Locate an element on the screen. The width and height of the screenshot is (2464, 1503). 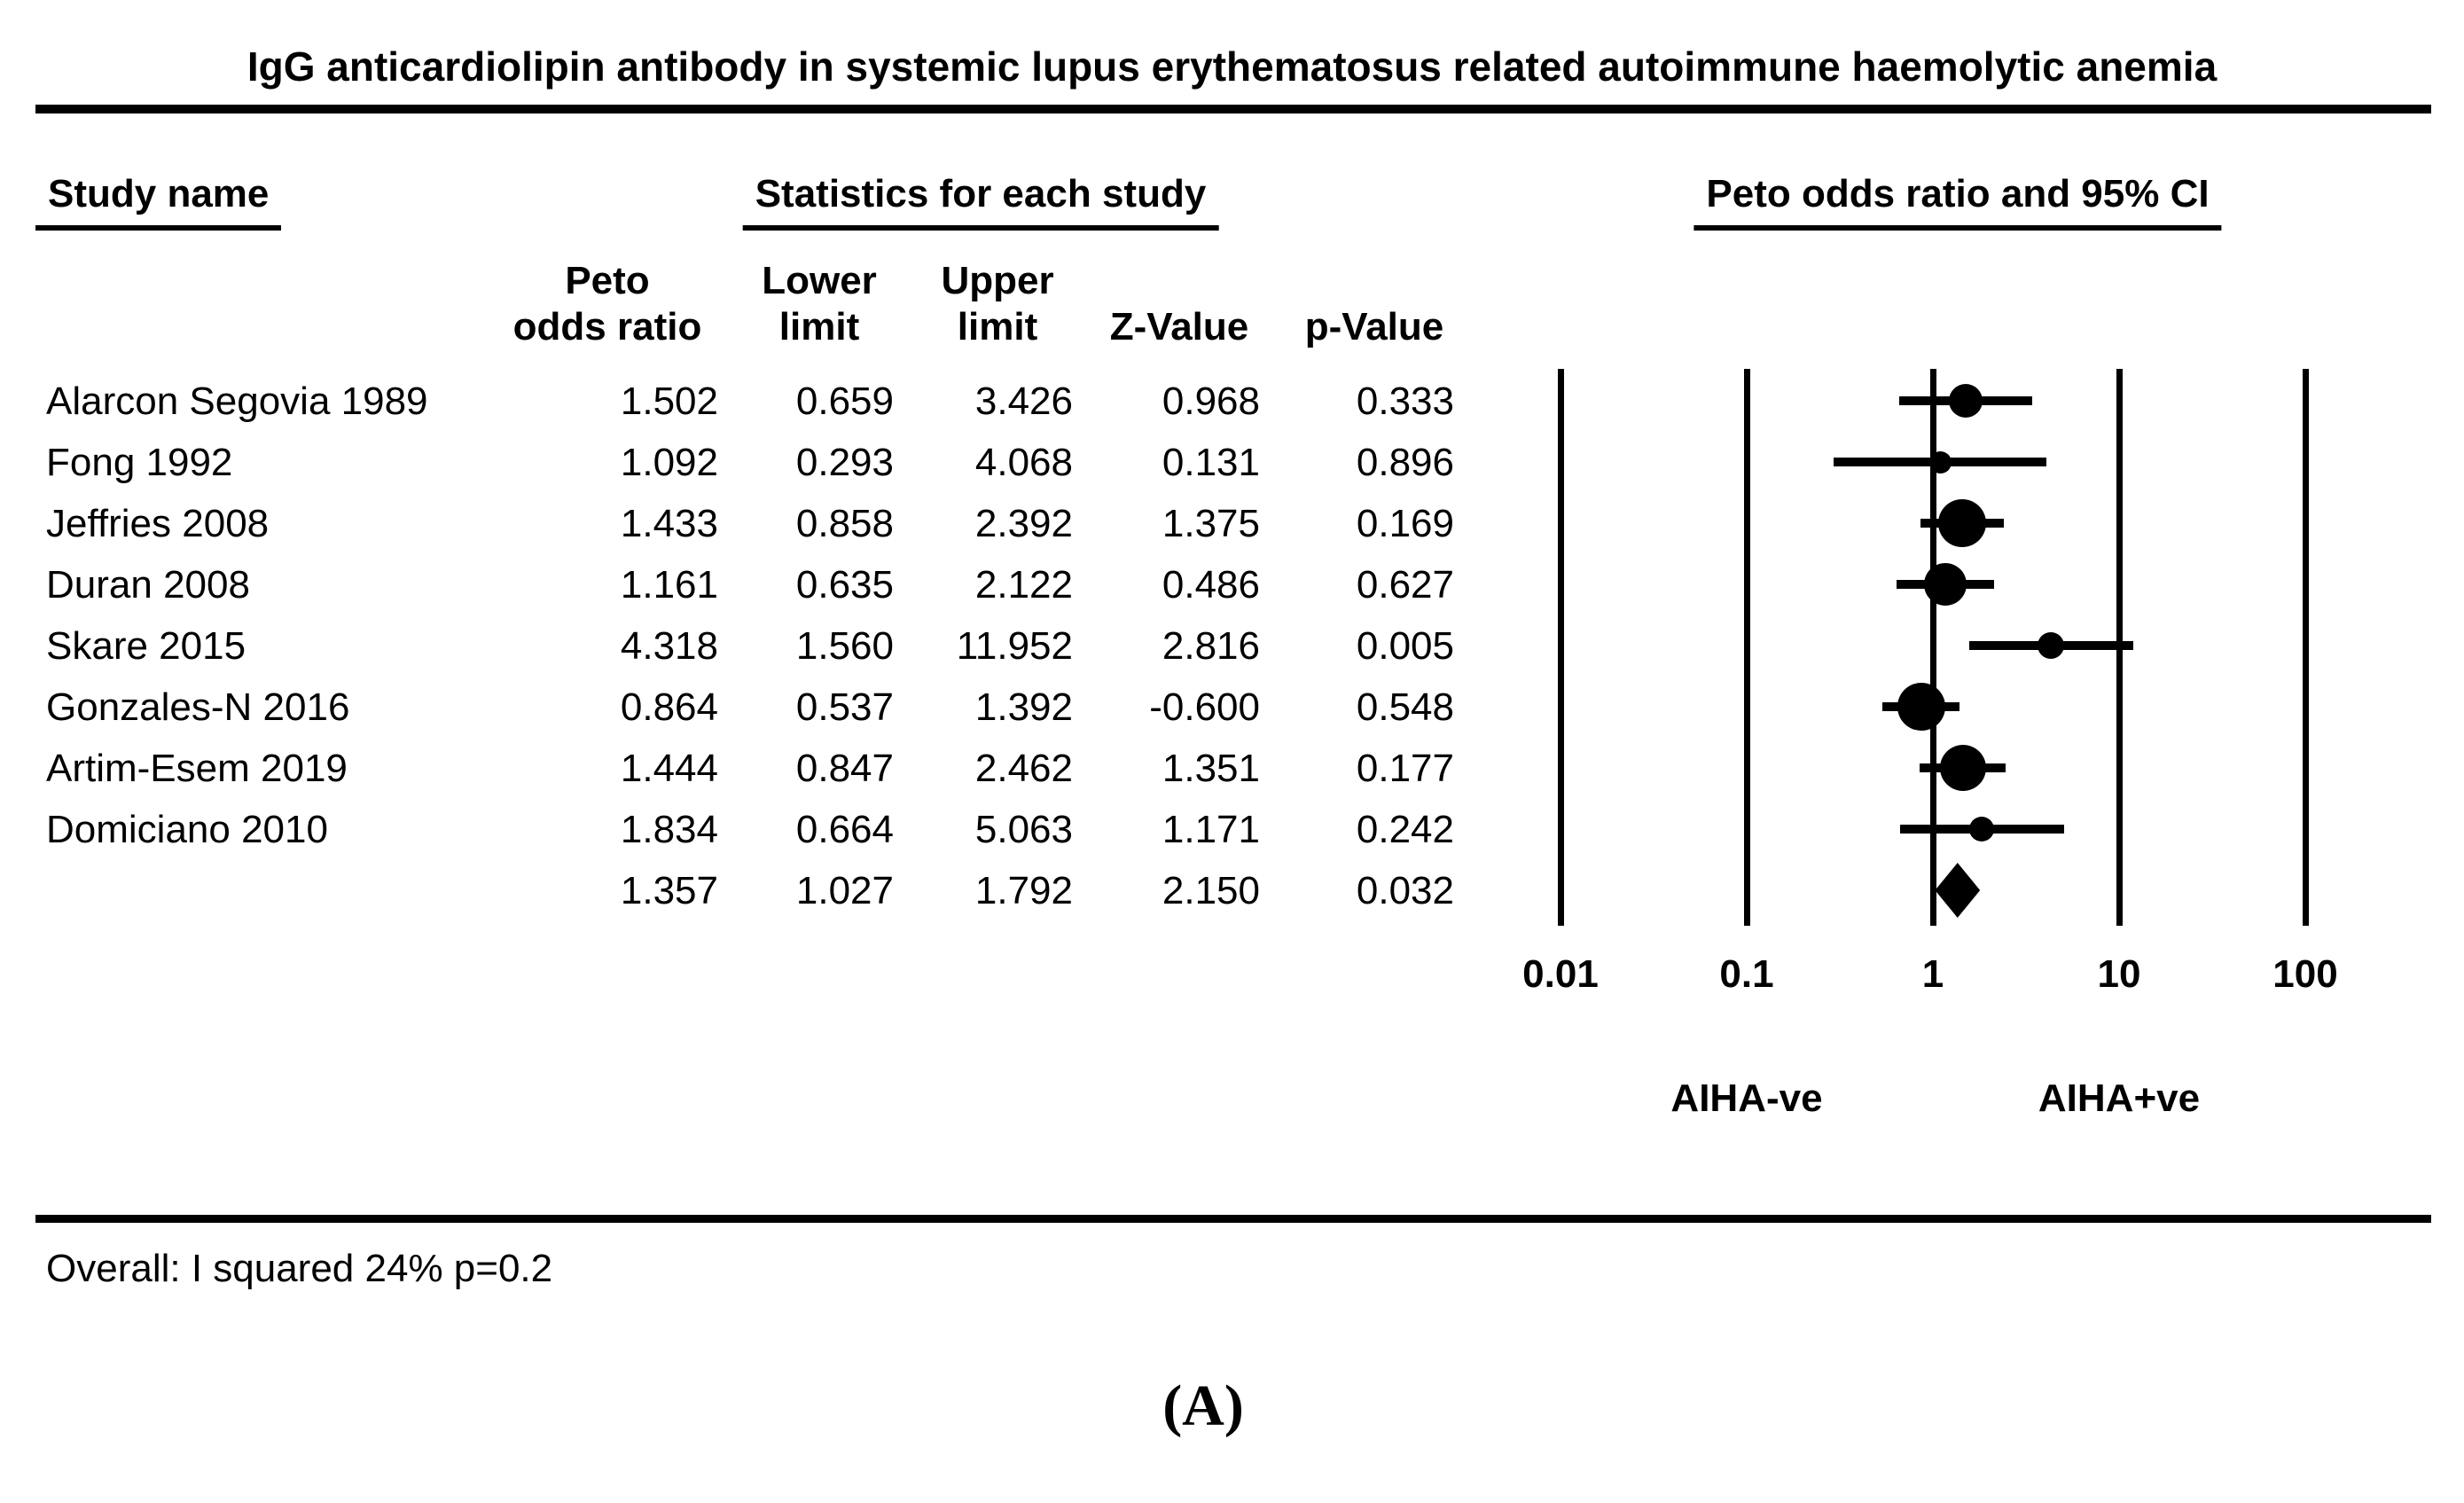
upper-limit-value: 11.952 is located at coordinates (1014, 646).